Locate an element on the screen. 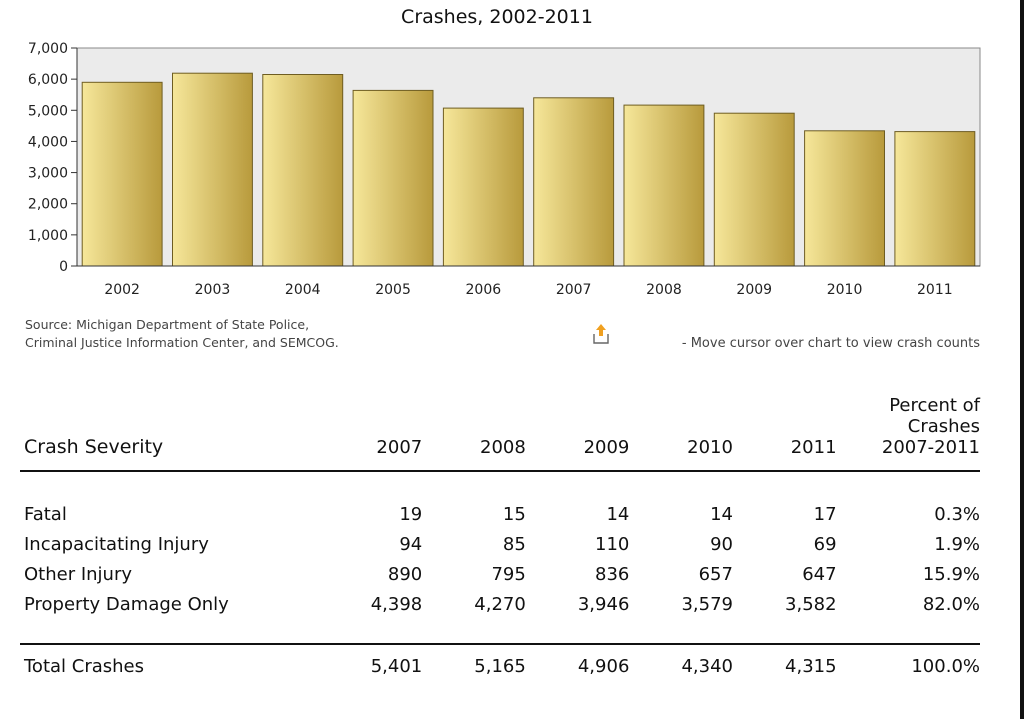  x-tick-label: 2003 is located at coordinates (213, 290).